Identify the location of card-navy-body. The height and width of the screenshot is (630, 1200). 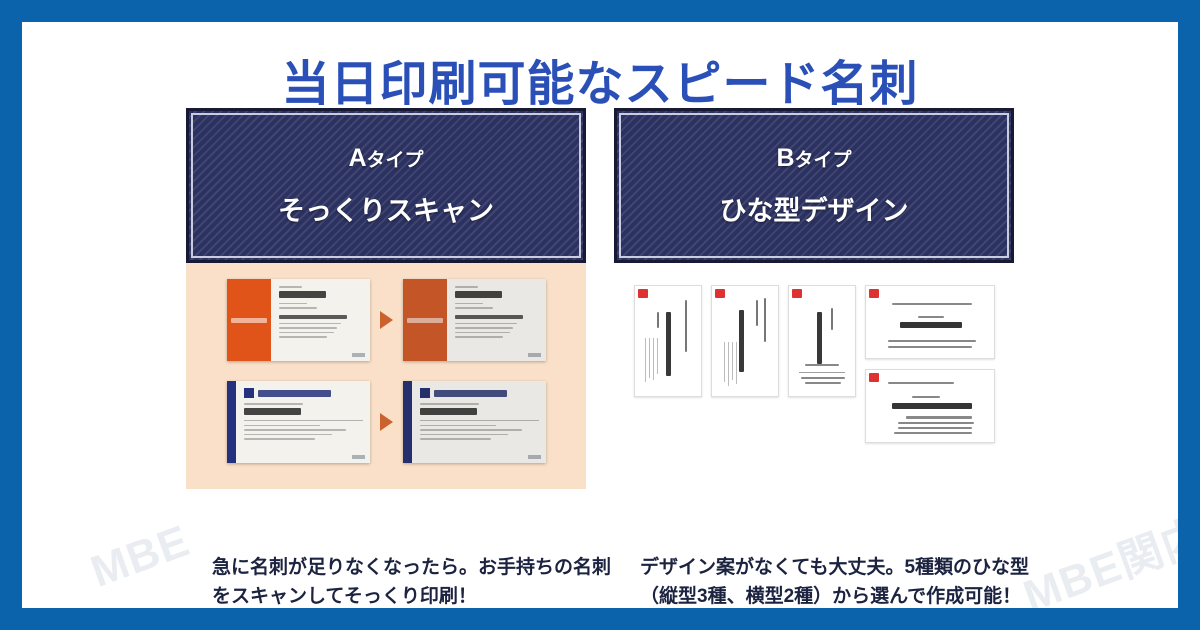
(303, 422).